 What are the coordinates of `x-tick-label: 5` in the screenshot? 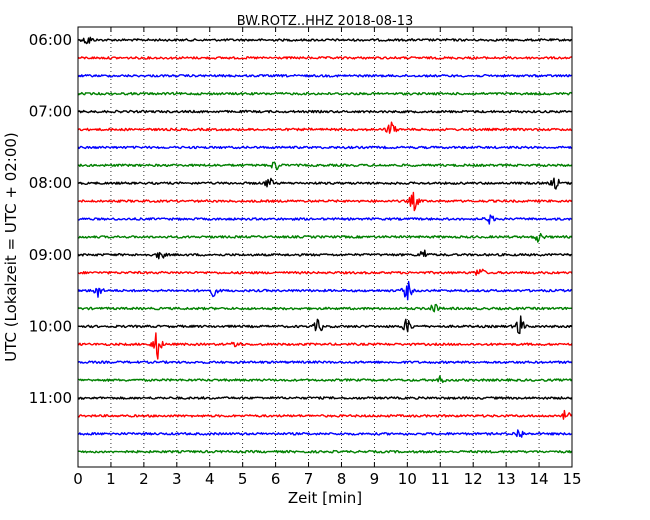 It's located at (243, 479).